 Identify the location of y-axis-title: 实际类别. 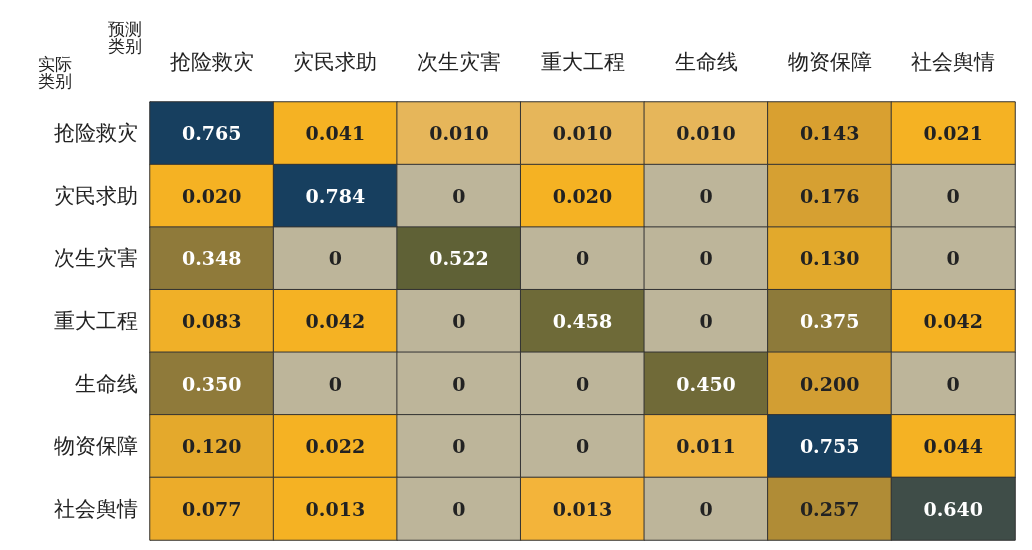
(55, 72).